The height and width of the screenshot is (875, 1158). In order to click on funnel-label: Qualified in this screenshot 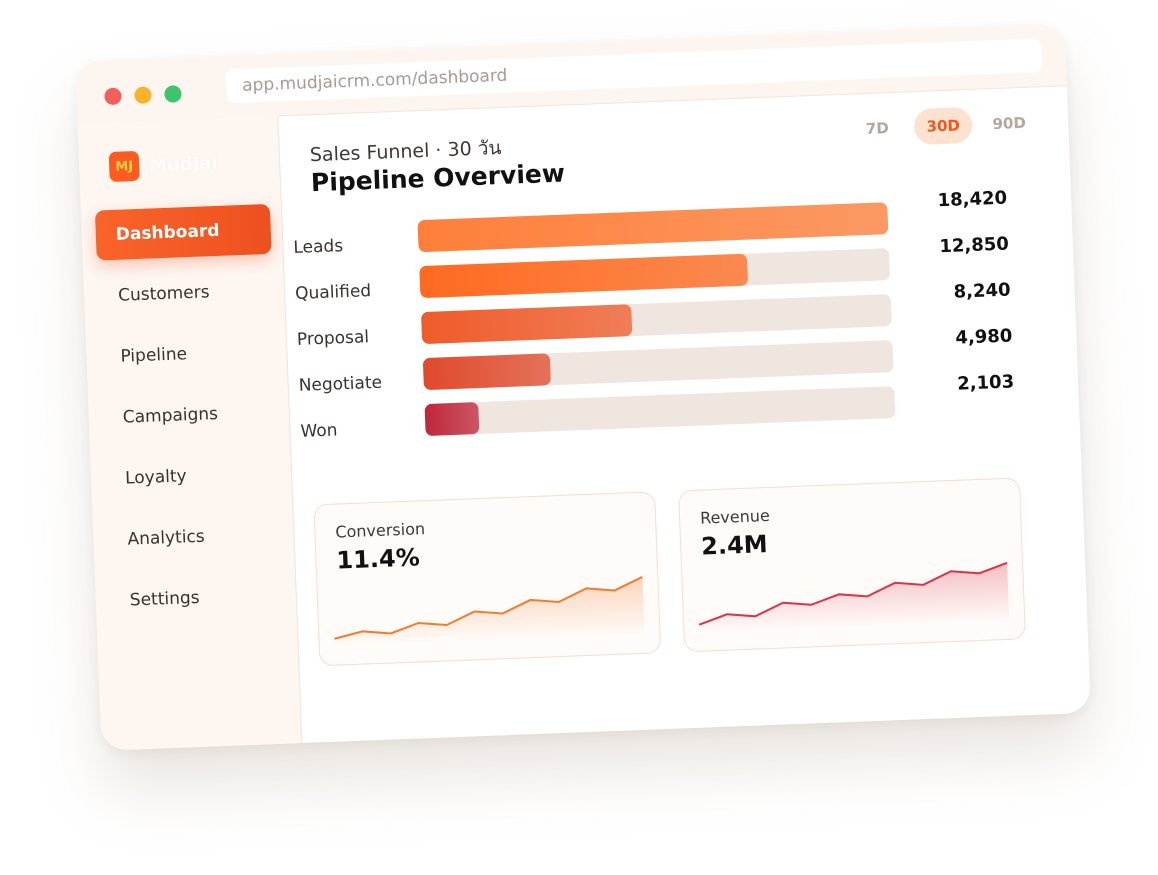, I will do `click(333, 292)`.